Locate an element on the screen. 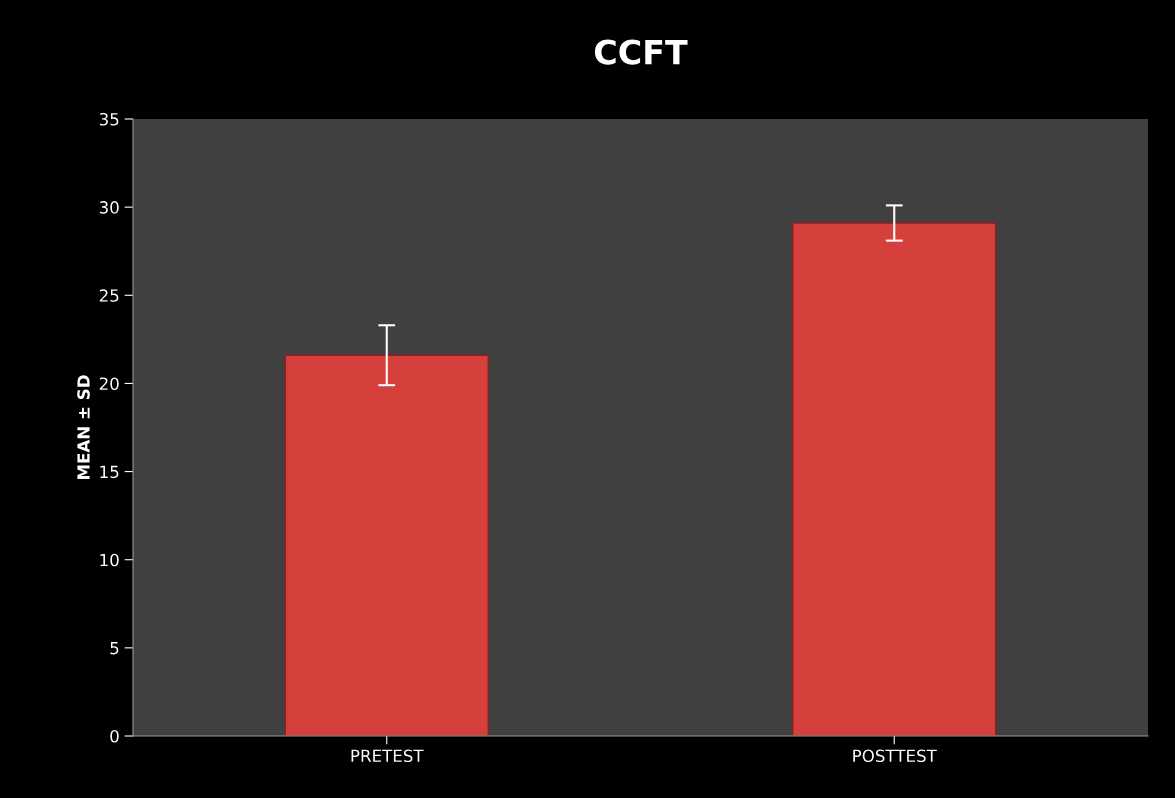 Image resolution: width=1175 pixels, height=798 pixels. y-tick-label: 10 is located at coordinates (109, 560).